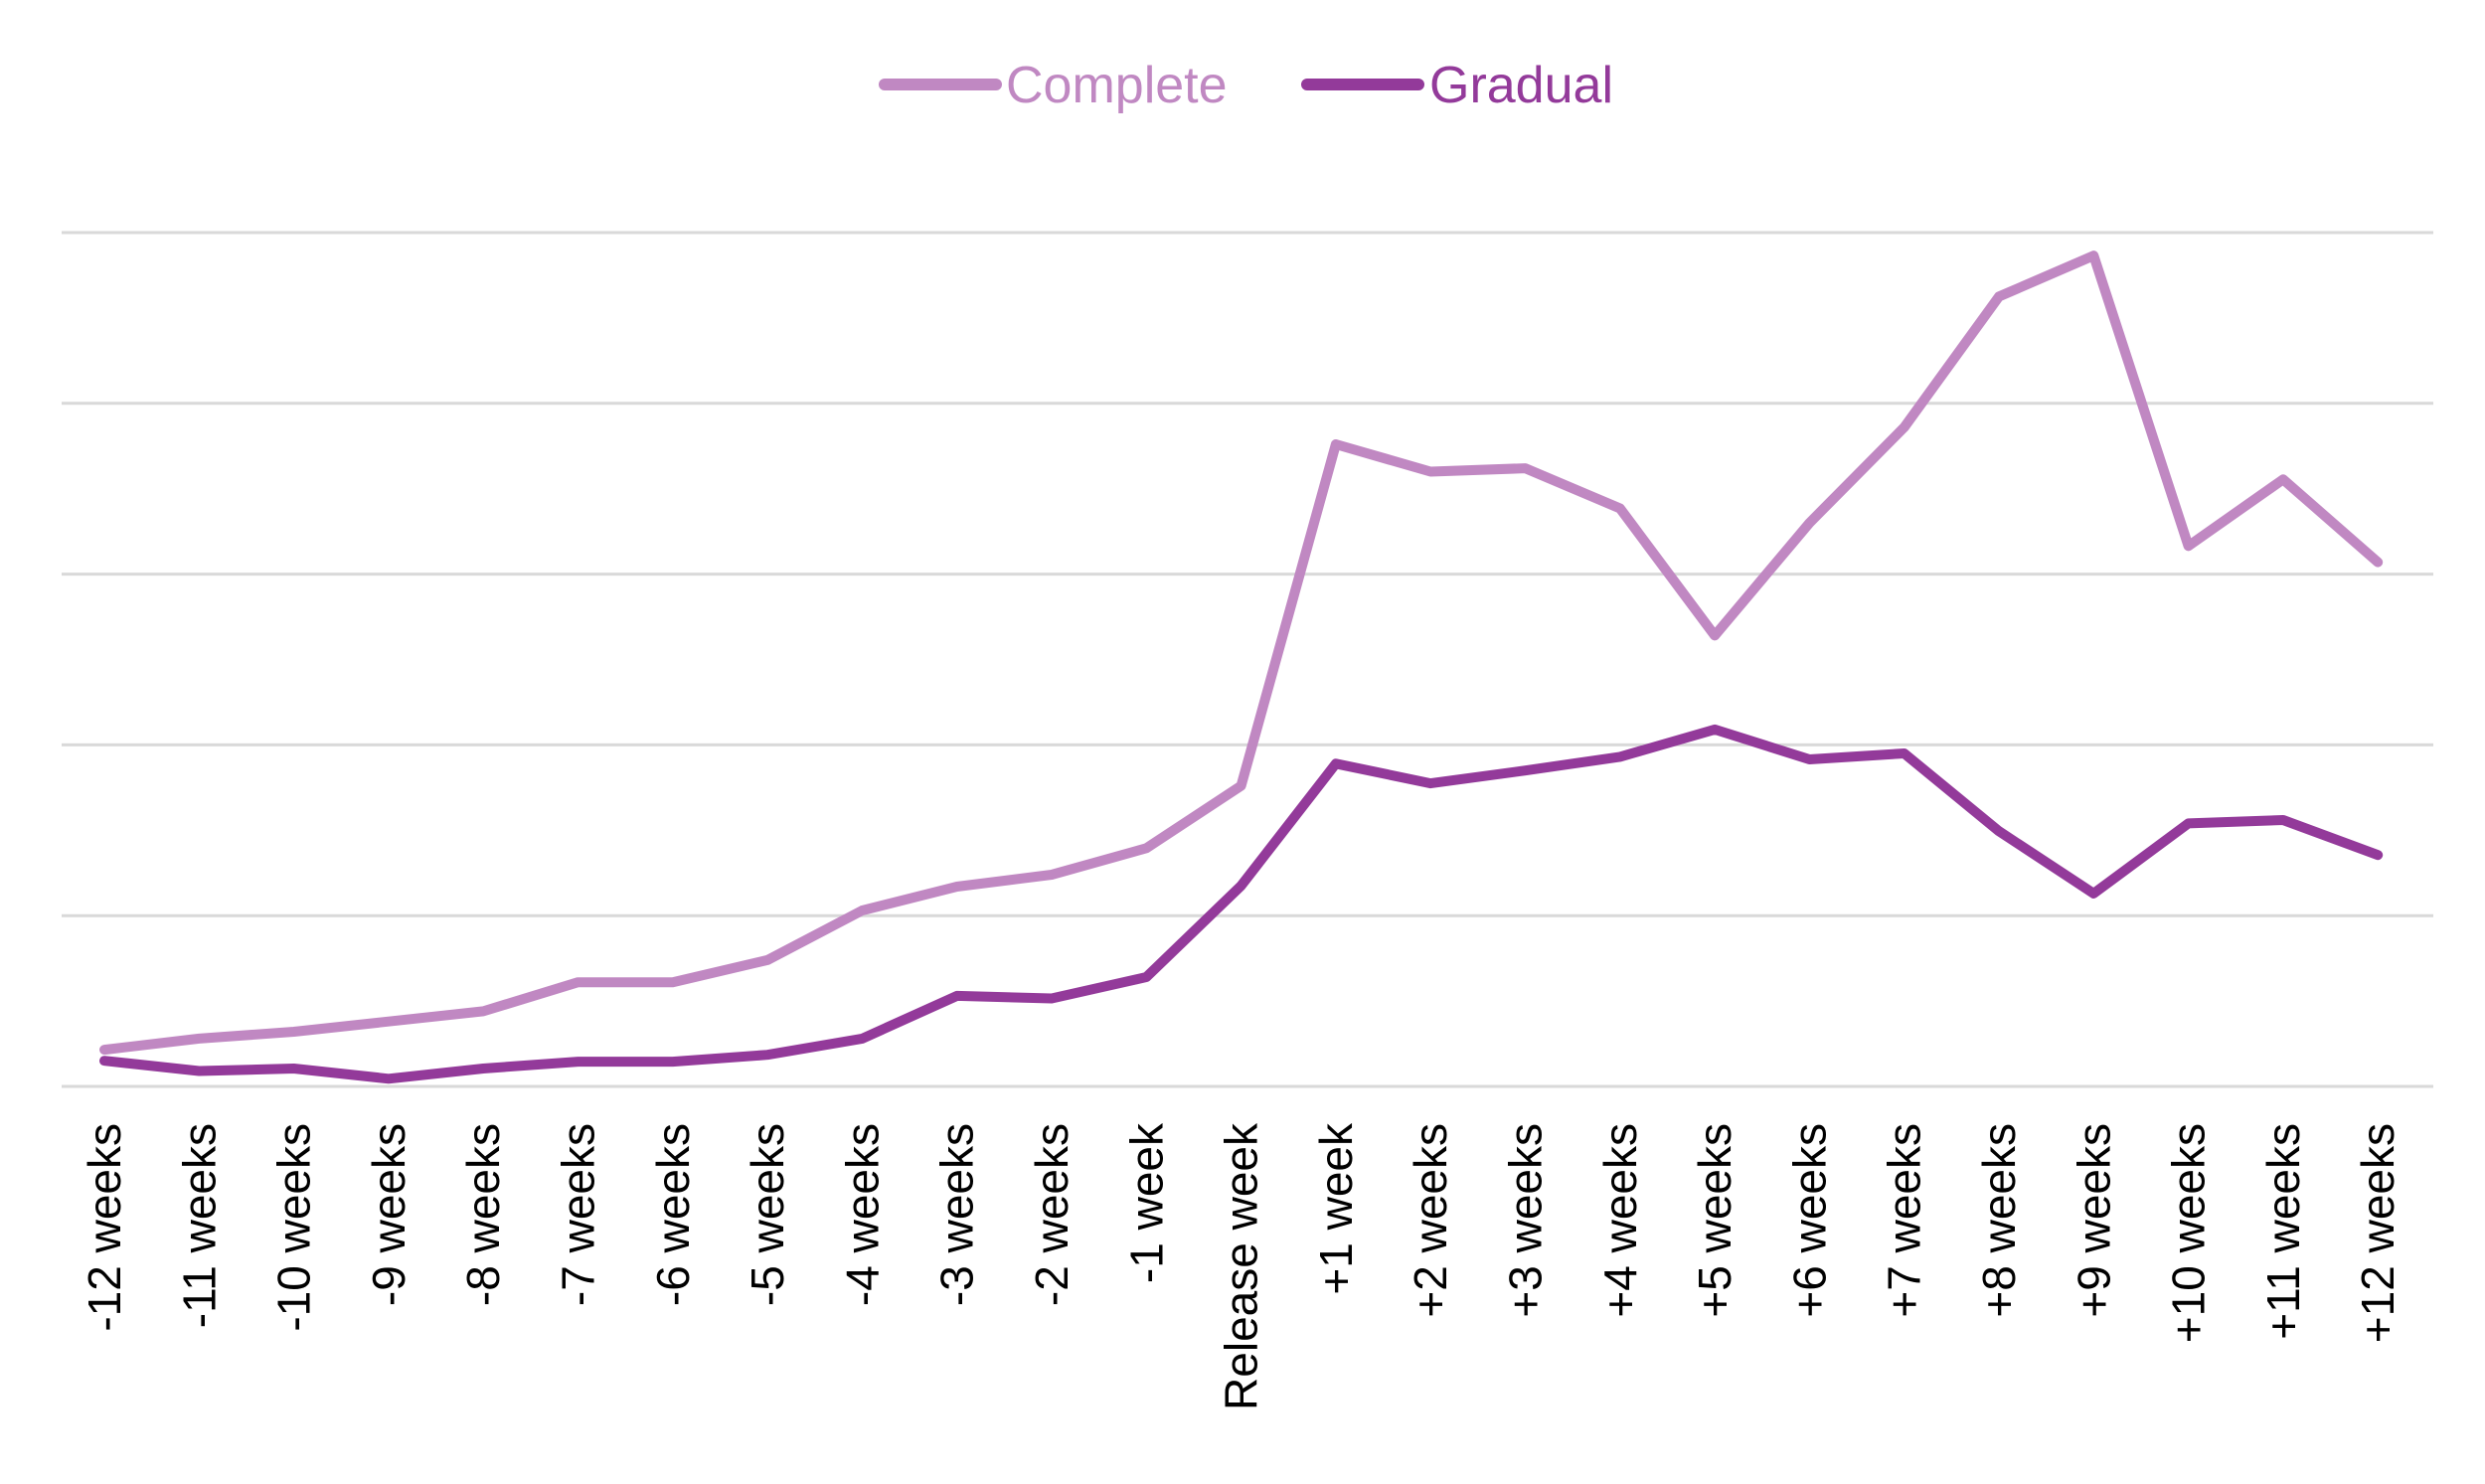 Image resolution: width=2485 pixels, height=1484 pixels. What do you see at coordinates (957, 1214) in the screenshot?
I see `x-tick-label: -3 weeks` at bounding box center [957, 1214].